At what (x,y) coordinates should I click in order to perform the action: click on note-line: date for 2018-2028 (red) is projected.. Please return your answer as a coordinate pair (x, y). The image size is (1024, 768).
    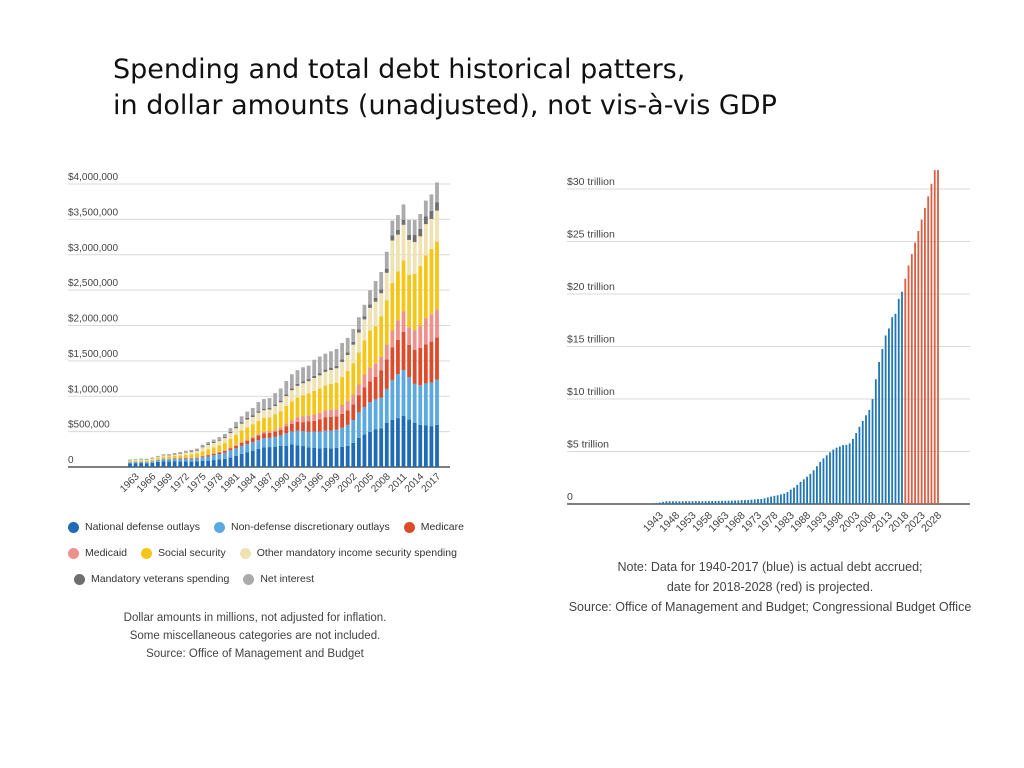
    Looking at the image, I should click on (770, 587).